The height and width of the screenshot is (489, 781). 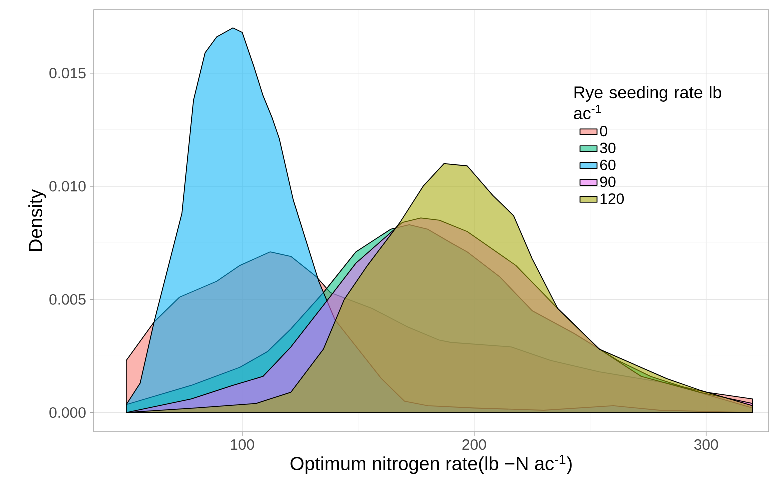 I want to click on x-tick-label: 300, so click(x=706, y=445).